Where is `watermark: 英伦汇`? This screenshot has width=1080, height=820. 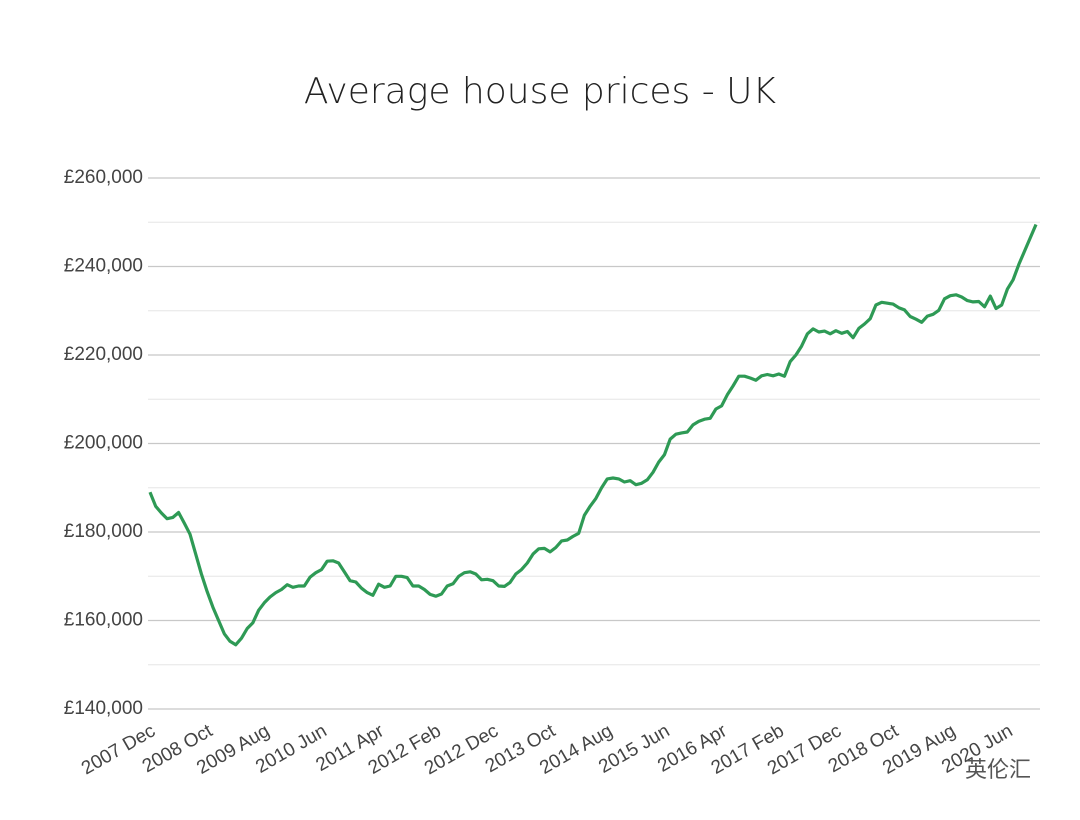 watermark: 英伦汇 is located at coordinates (998, 770).